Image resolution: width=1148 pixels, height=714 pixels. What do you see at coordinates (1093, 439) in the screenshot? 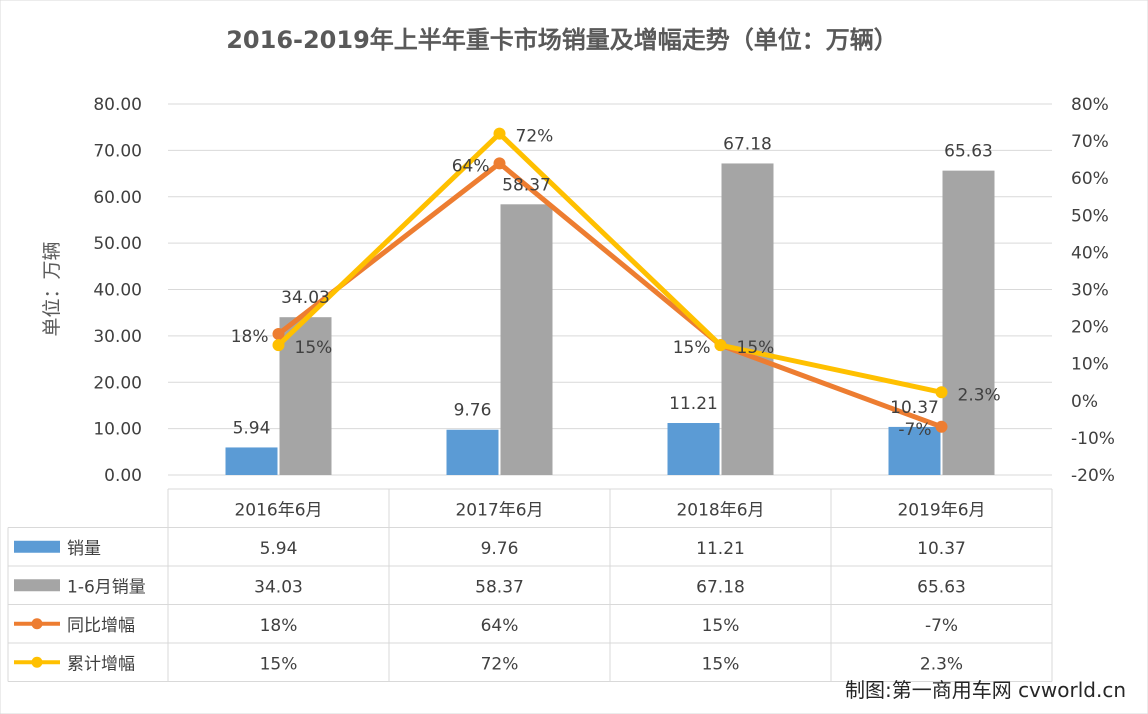
I see `y2-tick-label: -10%` at bounding box center [1093, 439].